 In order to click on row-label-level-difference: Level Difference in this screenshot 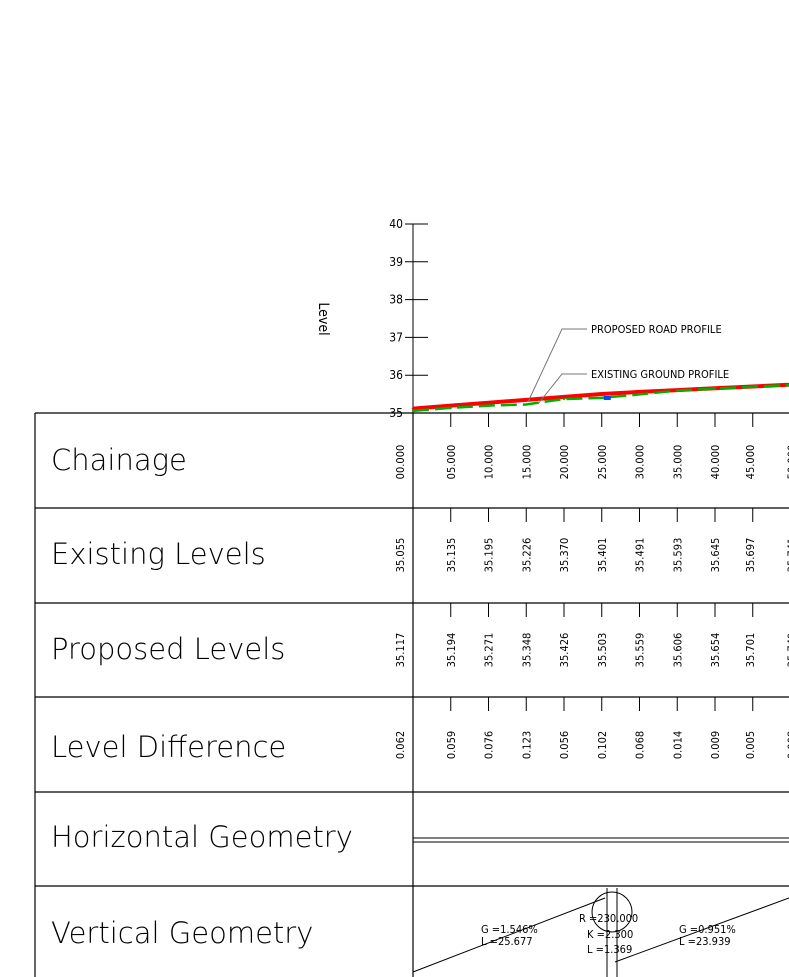, I will do `click(168, 747)`.